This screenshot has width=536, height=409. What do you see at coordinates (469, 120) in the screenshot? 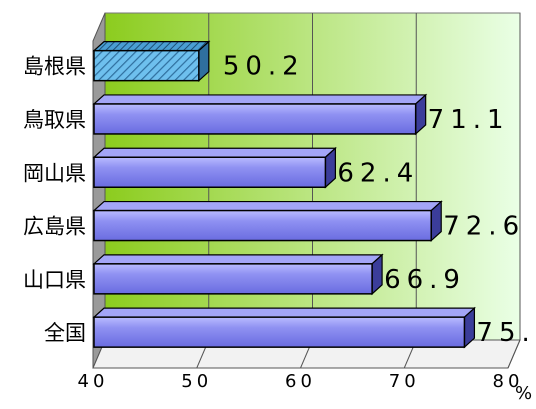
I see `value-label: 71.1` at bounding box center [469, 120].